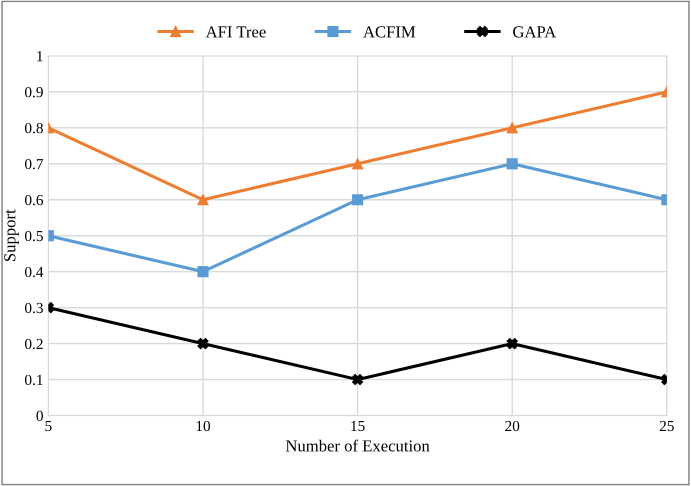 The height and width of the screenshot is (486, 691). Describe the element at coordinates (33, 380) in the screenshot. I see `y-tick-label: 0.1` at that location.